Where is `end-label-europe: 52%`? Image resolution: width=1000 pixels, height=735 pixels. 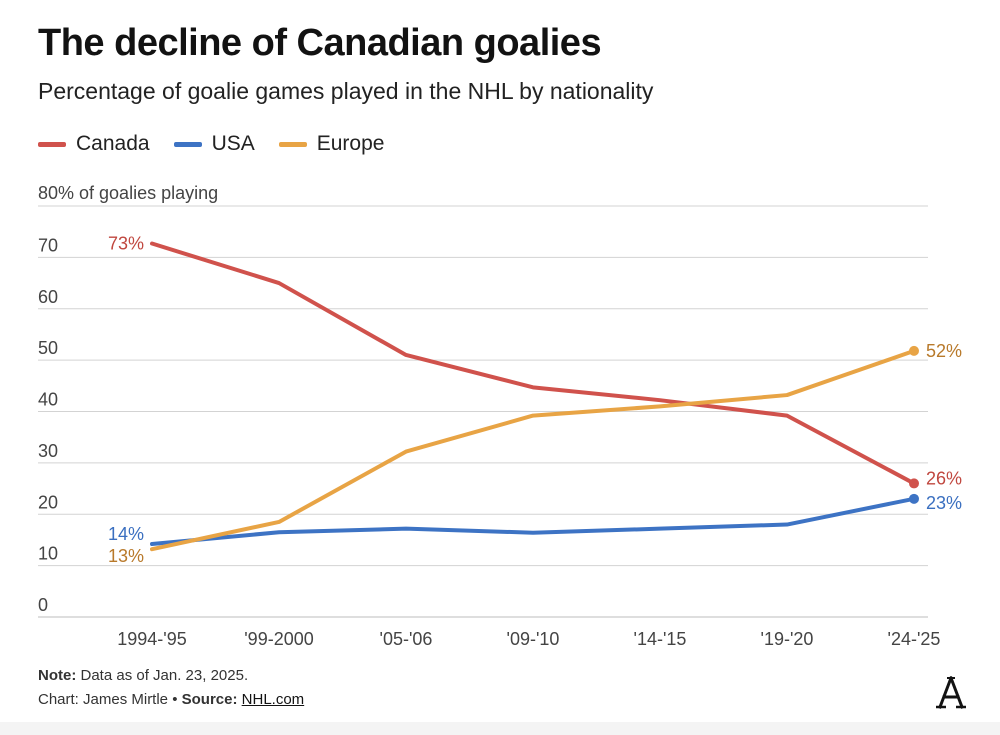
end-label-europe: 52% is located at coordinates (944, 351).